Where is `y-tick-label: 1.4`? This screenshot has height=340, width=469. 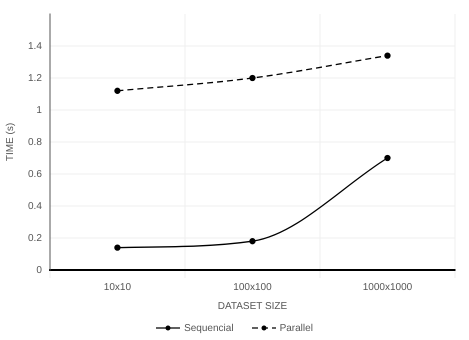 y-tick-label: 1.4 is located at coordinates (35, 46).